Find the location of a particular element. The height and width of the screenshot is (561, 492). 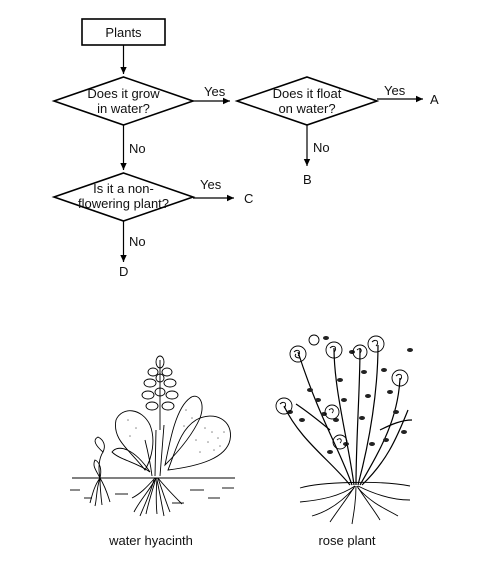

water-lines is located at coordinates (152, 490).